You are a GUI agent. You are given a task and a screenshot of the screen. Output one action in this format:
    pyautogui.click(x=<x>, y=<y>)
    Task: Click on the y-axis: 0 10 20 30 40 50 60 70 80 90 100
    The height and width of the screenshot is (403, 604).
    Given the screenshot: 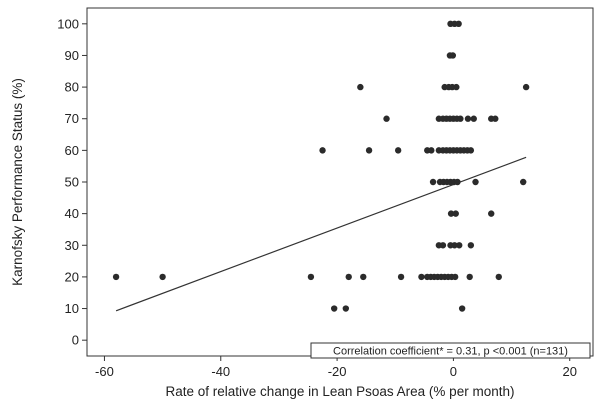 What is the action you would take?
    pyautogui.click(x=72, y=182)
    